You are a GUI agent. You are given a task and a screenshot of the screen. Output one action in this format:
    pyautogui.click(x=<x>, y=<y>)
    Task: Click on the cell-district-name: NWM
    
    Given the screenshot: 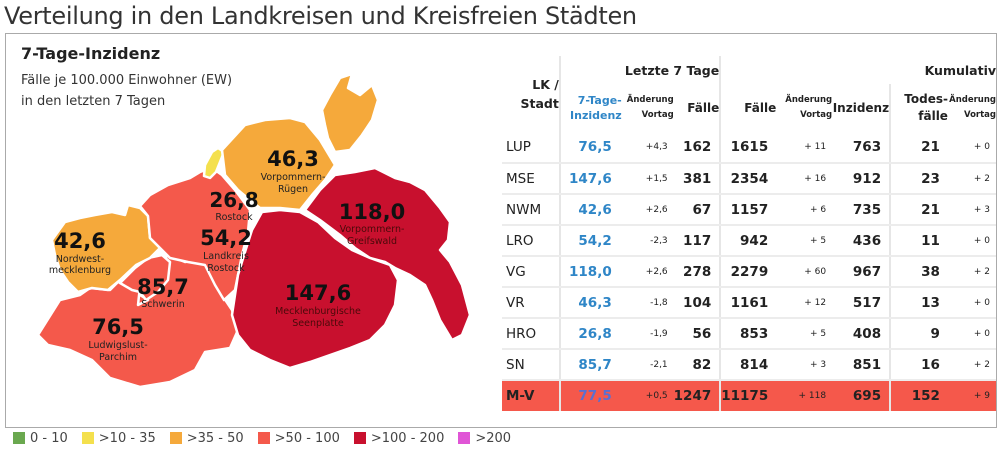 What is the action you would take?
    pyautogui.click(x=531, y=210)
    